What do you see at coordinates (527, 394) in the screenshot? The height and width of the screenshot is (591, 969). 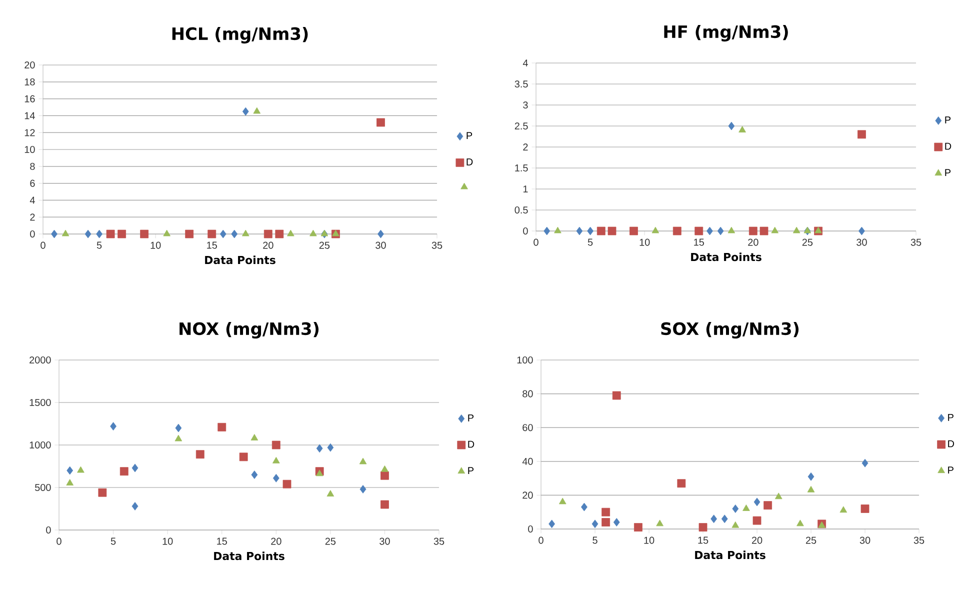 I see `y-tick-label: 80` at bounding box center [527, 394].